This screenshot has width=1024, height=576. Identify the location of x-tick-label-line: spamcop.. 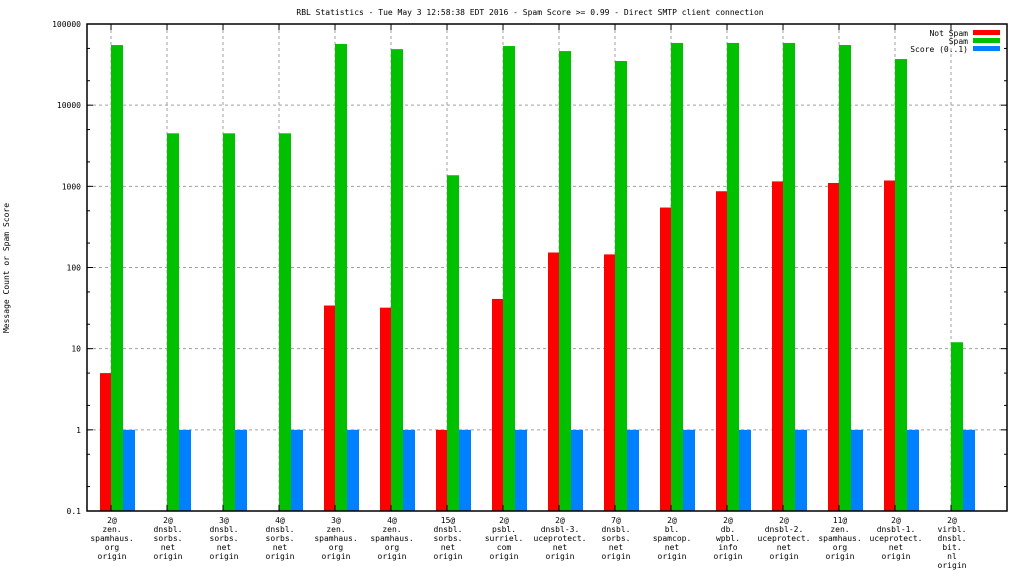
(672, 538).